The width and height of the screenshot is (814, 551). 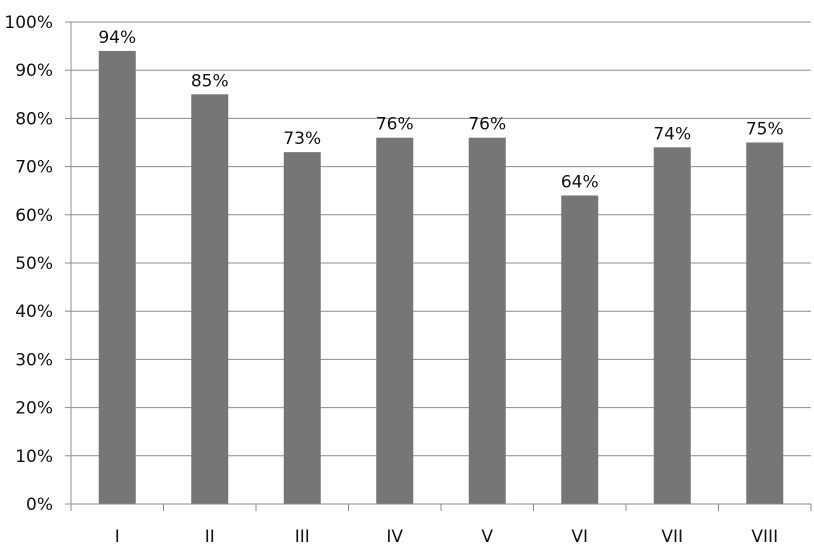 I want to click on x-tick-label: VIII, so click(x=764, y=537).